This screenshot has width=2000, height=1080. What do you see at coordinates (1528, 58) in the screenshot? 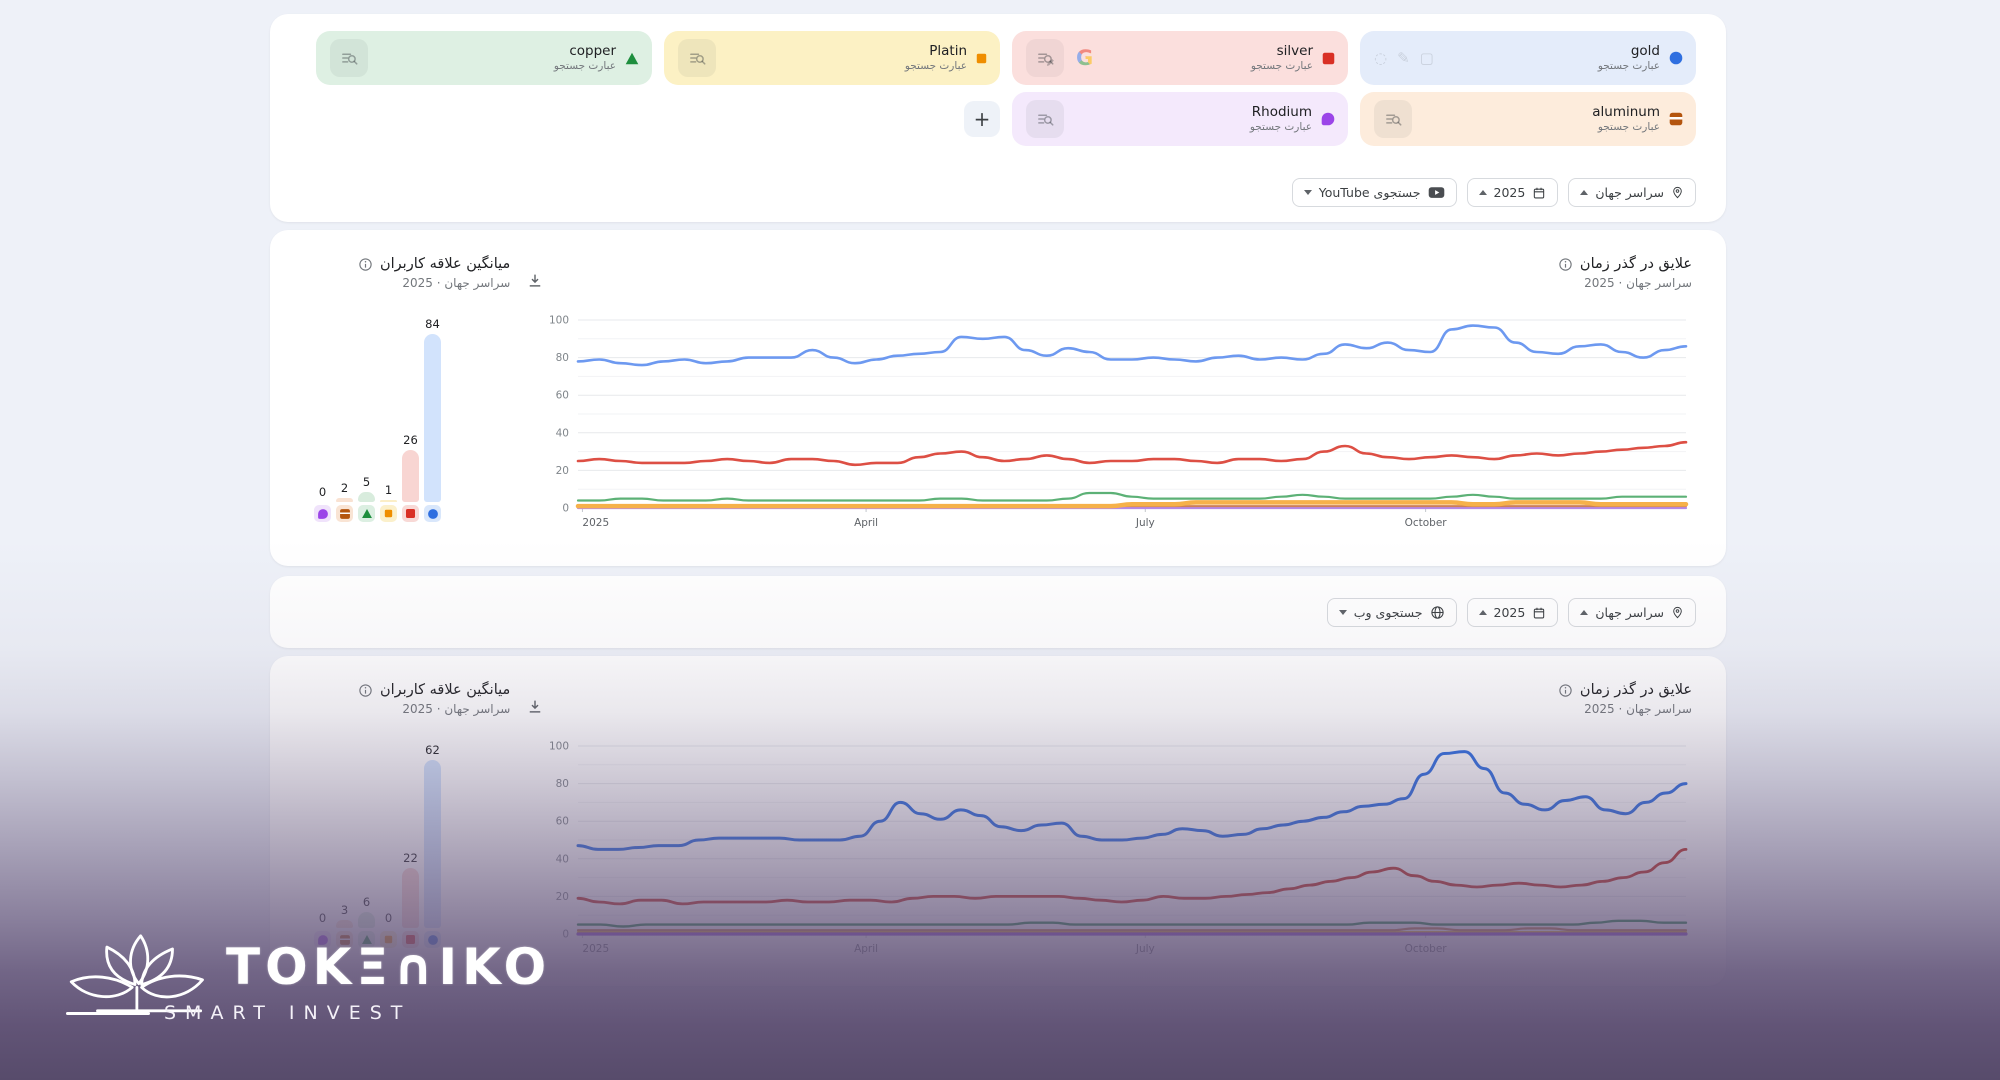
I see `term-chip-gold: gold عبارت جستجو ▢ ✎ ◌` at bounding box center [1528, 58].